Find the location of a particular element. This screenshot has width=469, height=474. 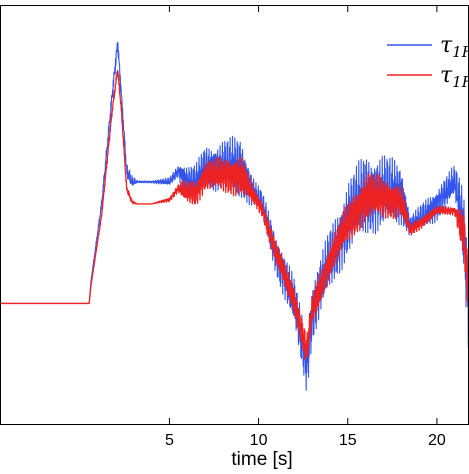

x-tick-label: 10 is located at coordinates (259, 440).